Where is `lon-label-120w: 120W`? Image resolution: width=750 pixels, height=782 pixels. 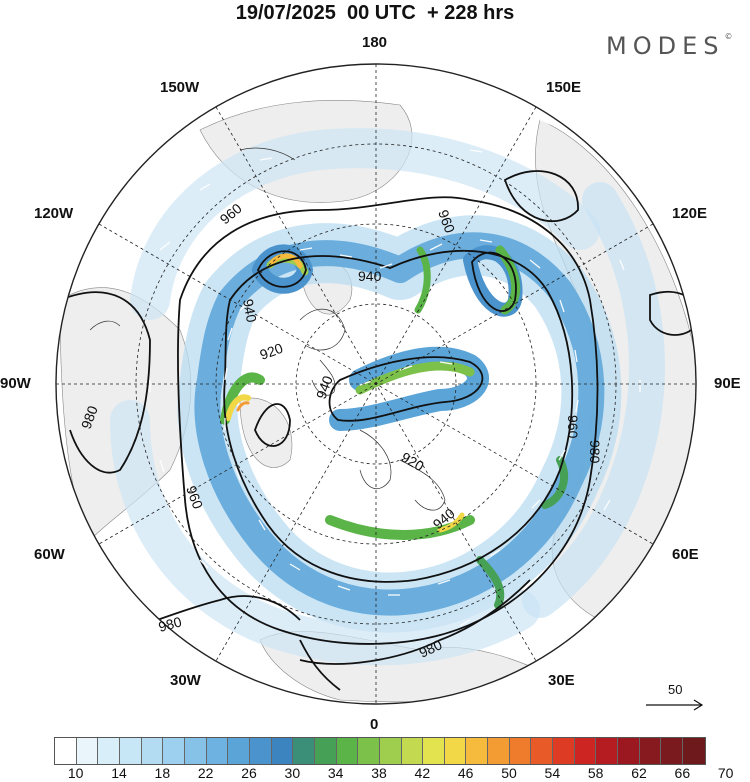
lon-label-120w: 120W is located at coordinates (54, 213).